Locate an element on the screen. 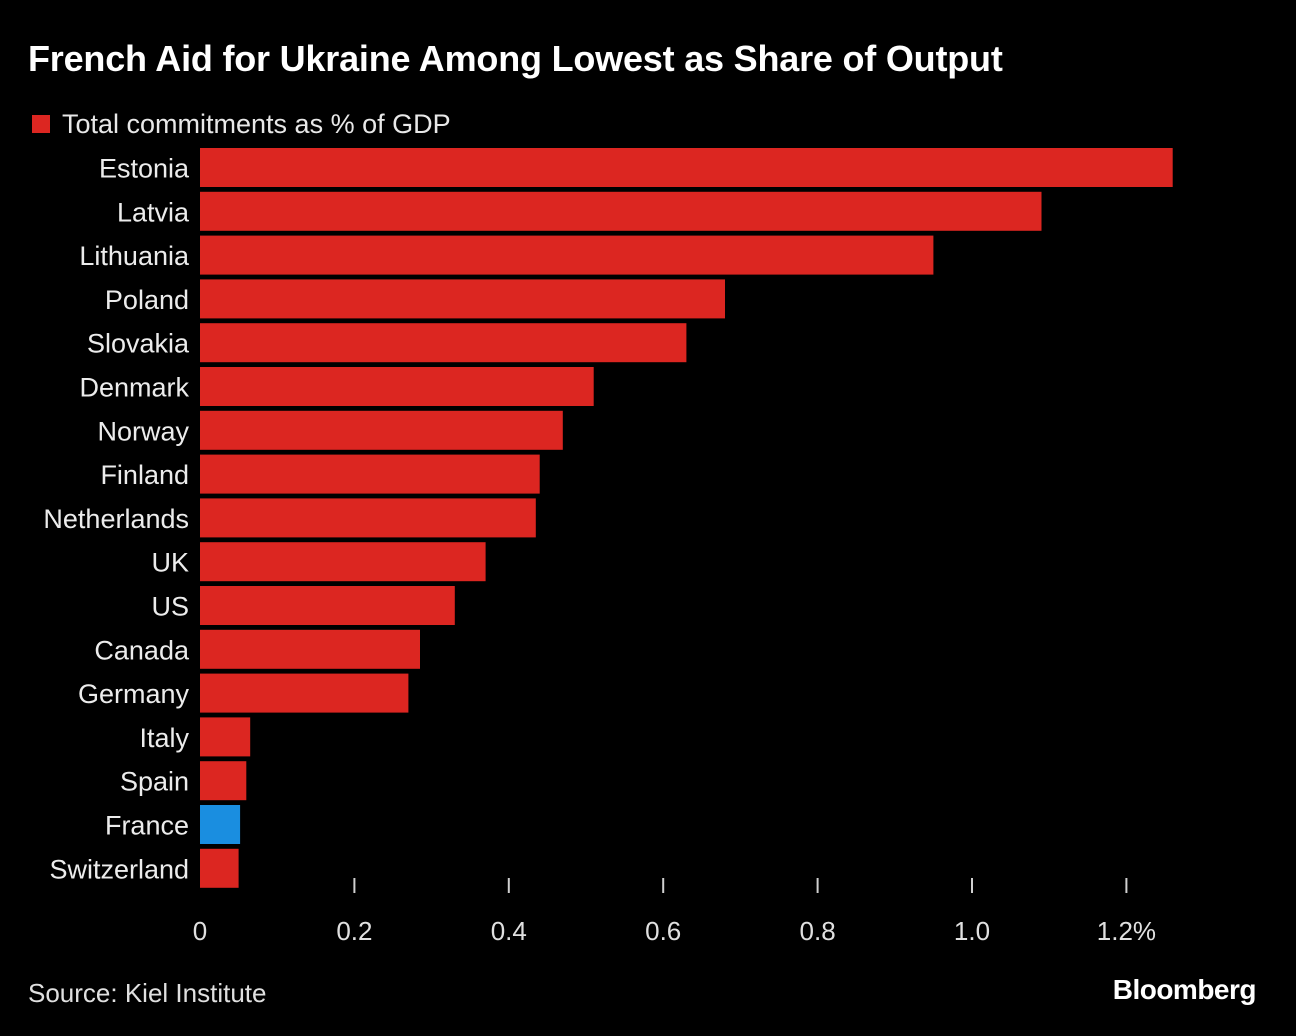 The width and height of the screenshot is (1296, 1036). x-tick-label: 0.6 is located at coordinates (663, 931).